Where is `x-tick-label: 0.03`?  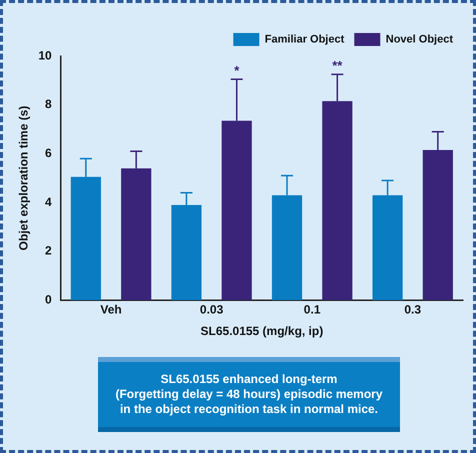
x-tick-label: 0.03 is located at coordinates (212, 309).